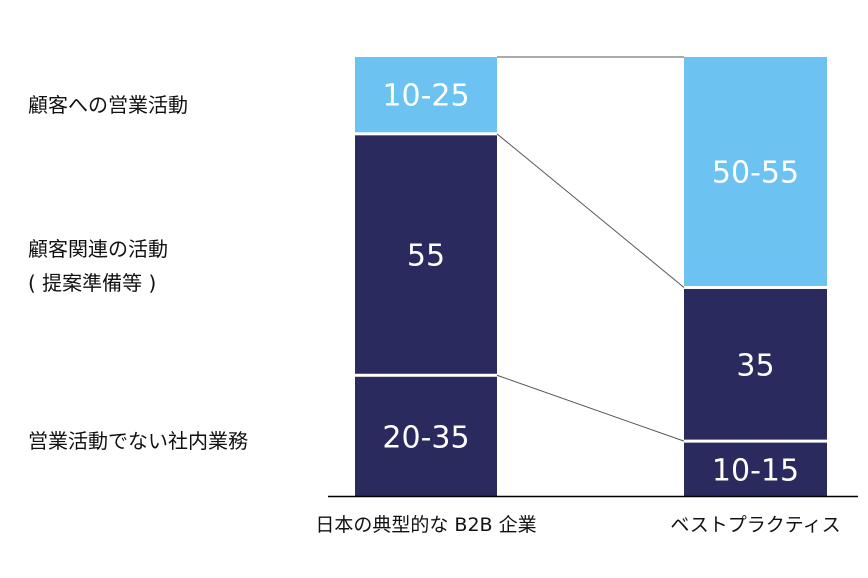  I want to click on data-label-col1-s1: 35, so click(755, 365).